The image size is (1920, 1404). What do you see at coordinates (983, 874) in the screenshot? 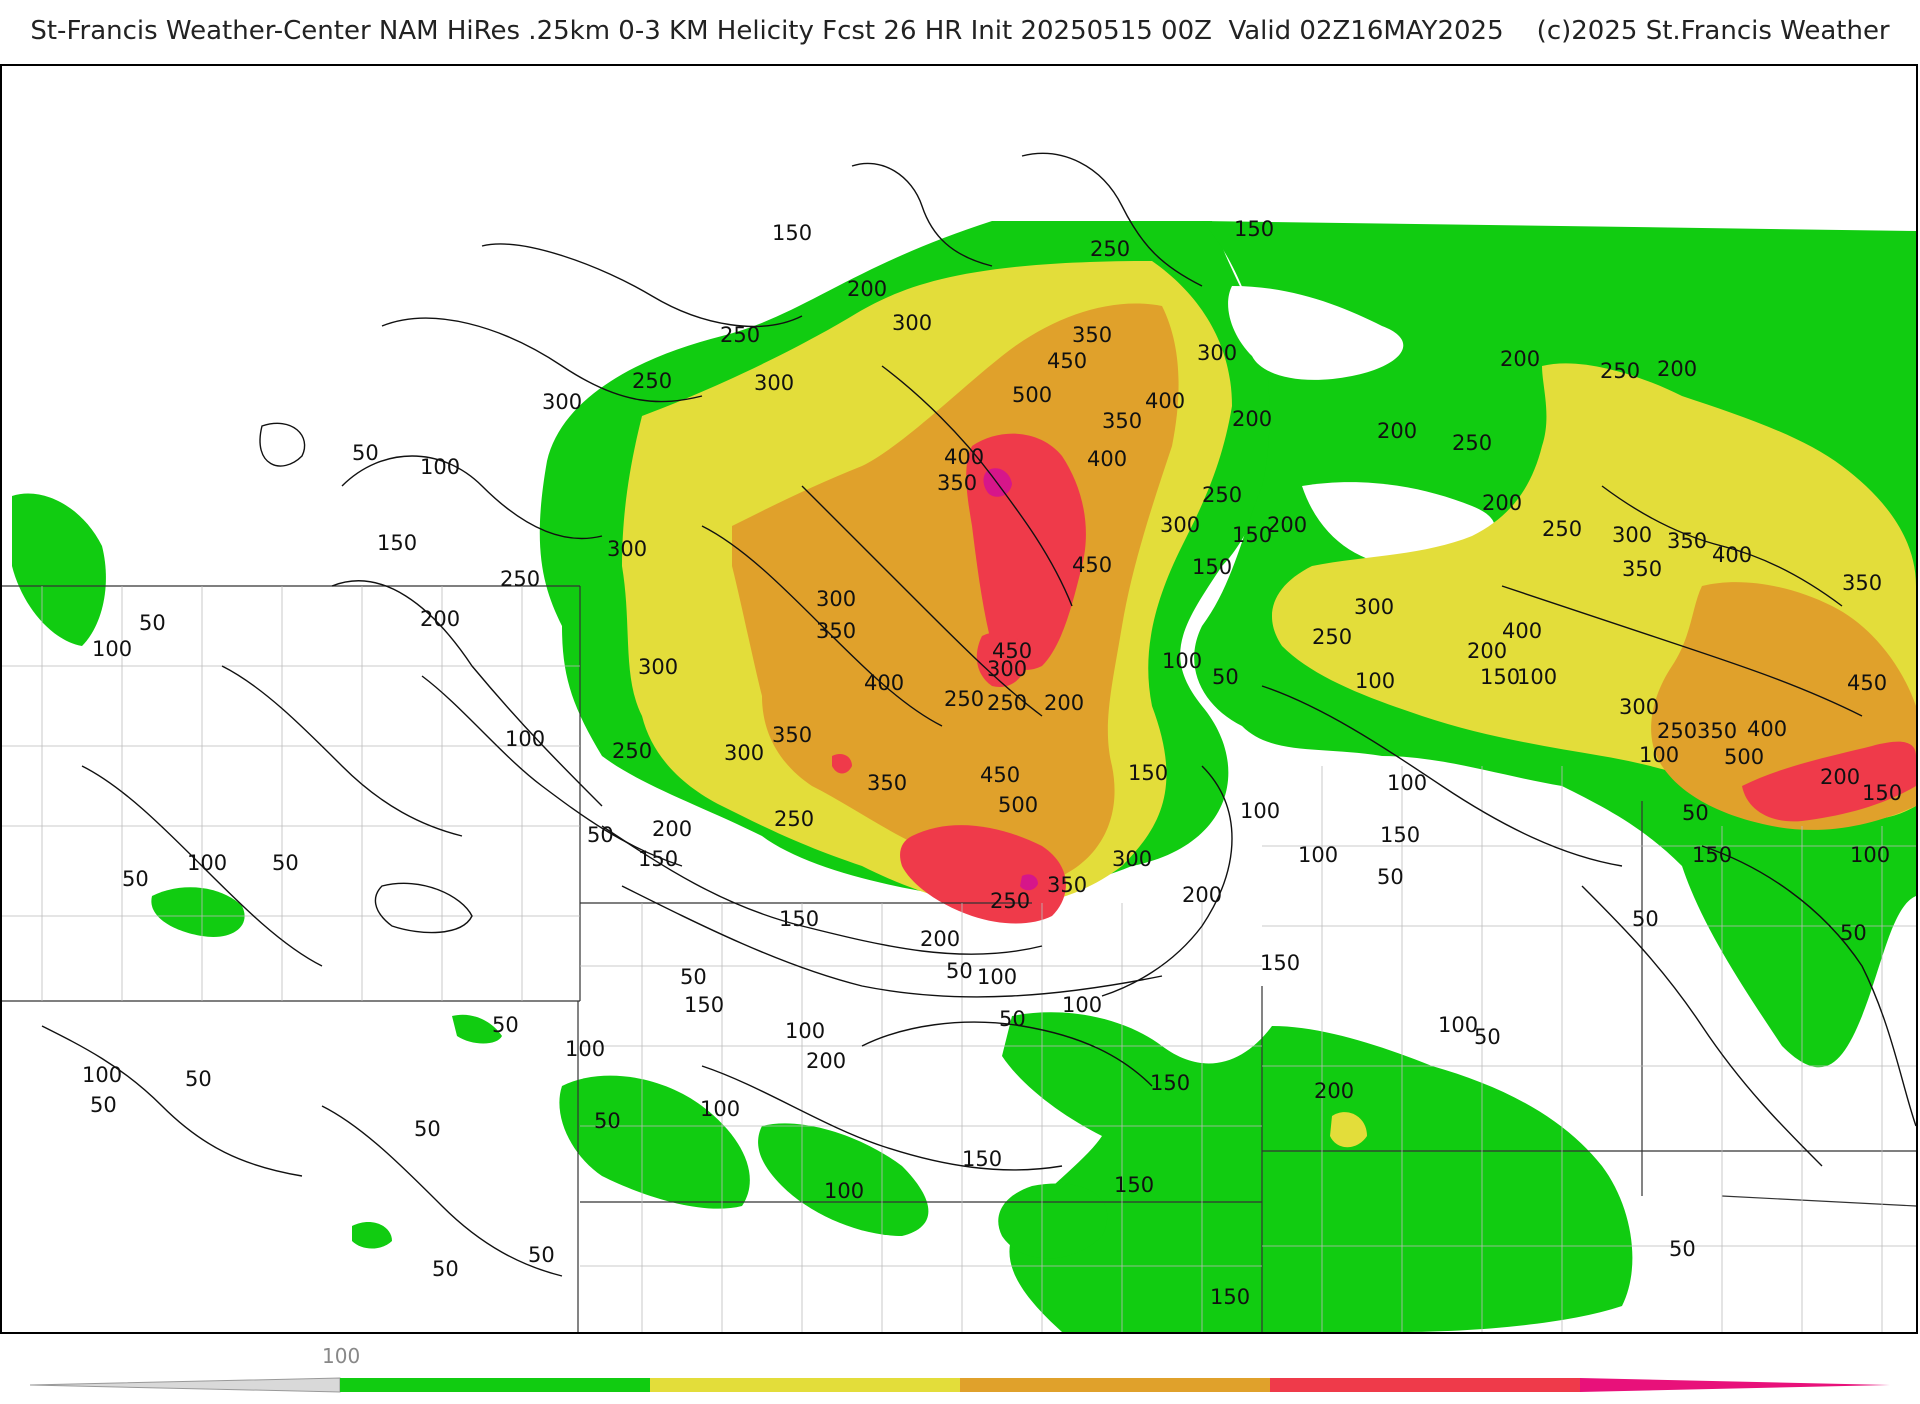
I see `red-region-south` at bounding box center [983, 874].